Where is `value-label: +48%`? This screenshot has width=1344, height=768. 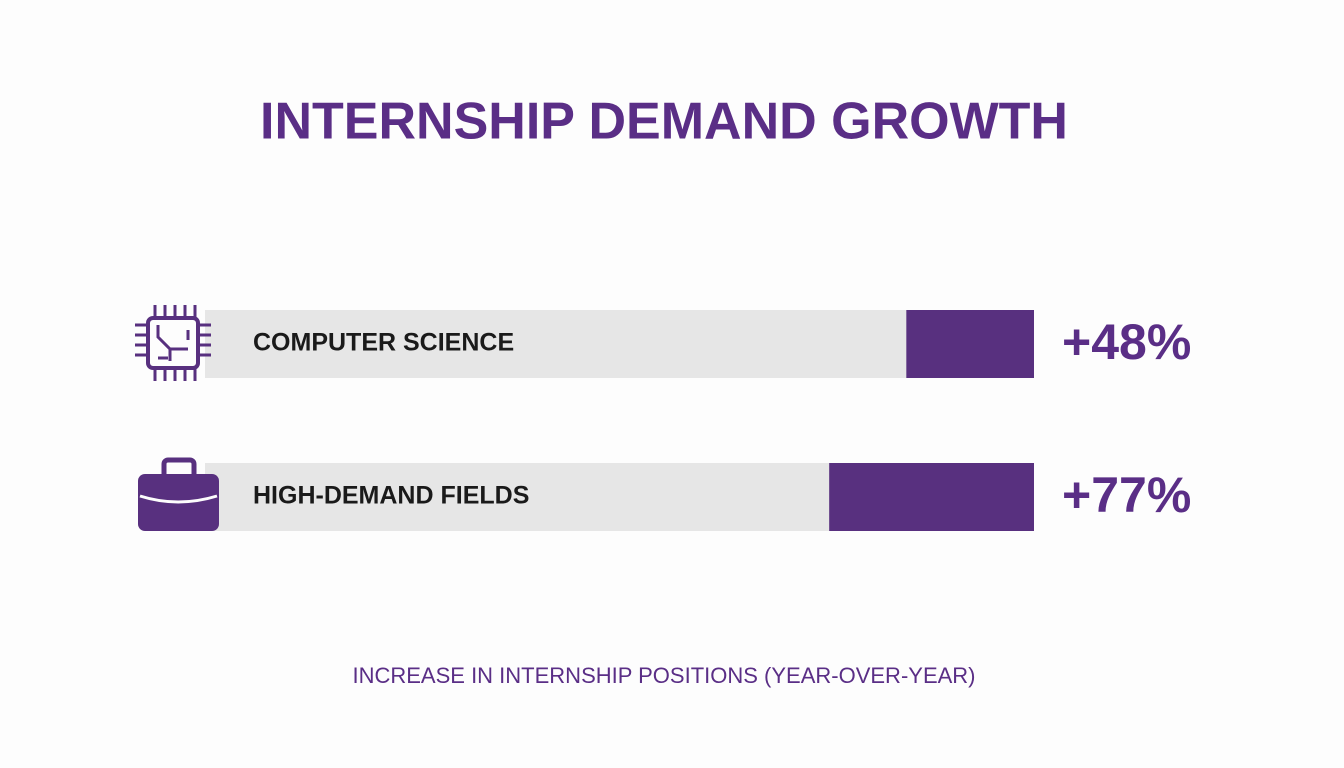
value-label: +48% is located at coordinates (1126, 342).